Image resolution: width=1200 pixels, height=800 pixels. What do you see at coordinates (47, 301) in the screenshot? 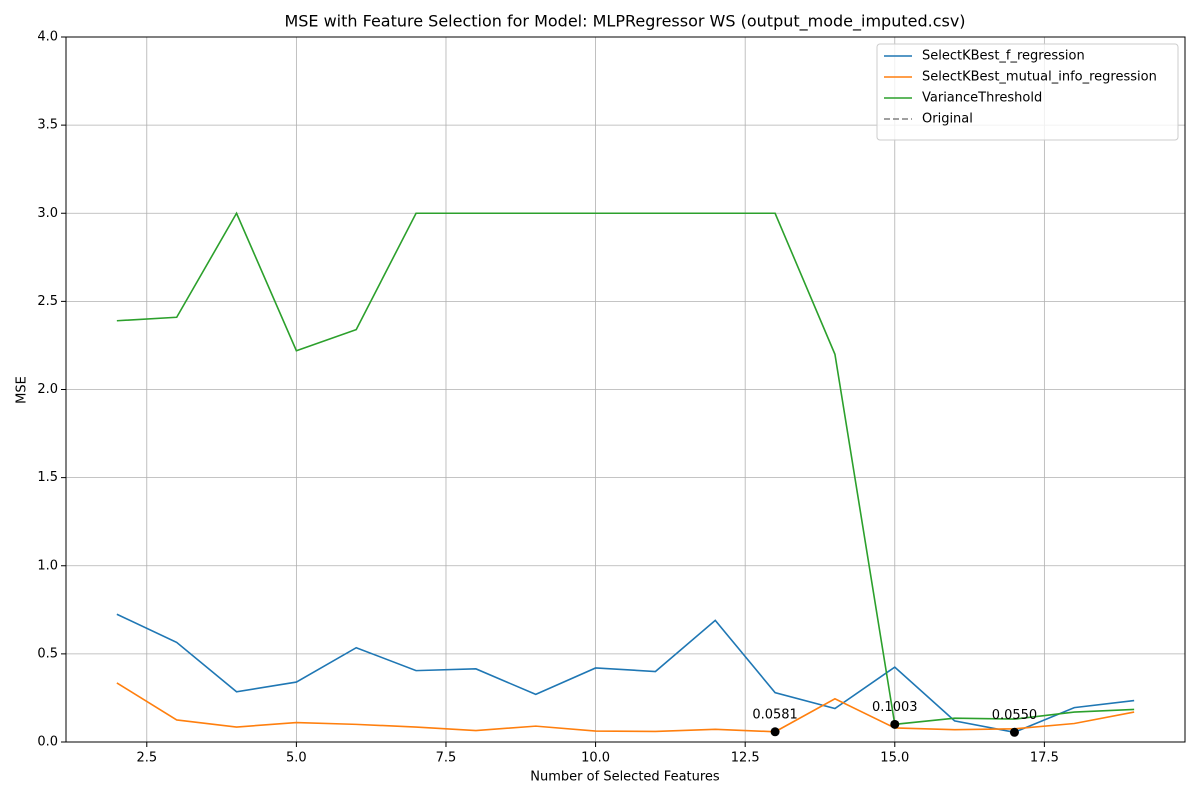
I see `y-tick-label: 2.5` at bounding box center [47, 301].